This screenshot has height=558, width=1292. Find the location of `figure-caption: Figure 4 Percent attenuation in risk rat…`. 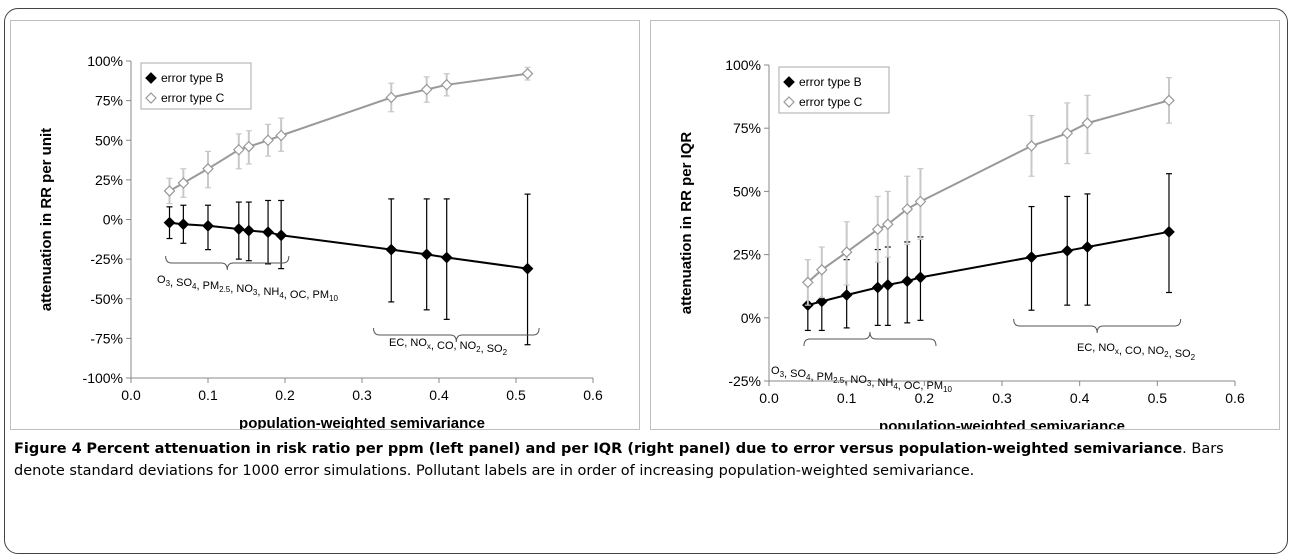

figure-caption: Figure 4 Percent attenuation in risk rat… is located at coordinates (646, 460).